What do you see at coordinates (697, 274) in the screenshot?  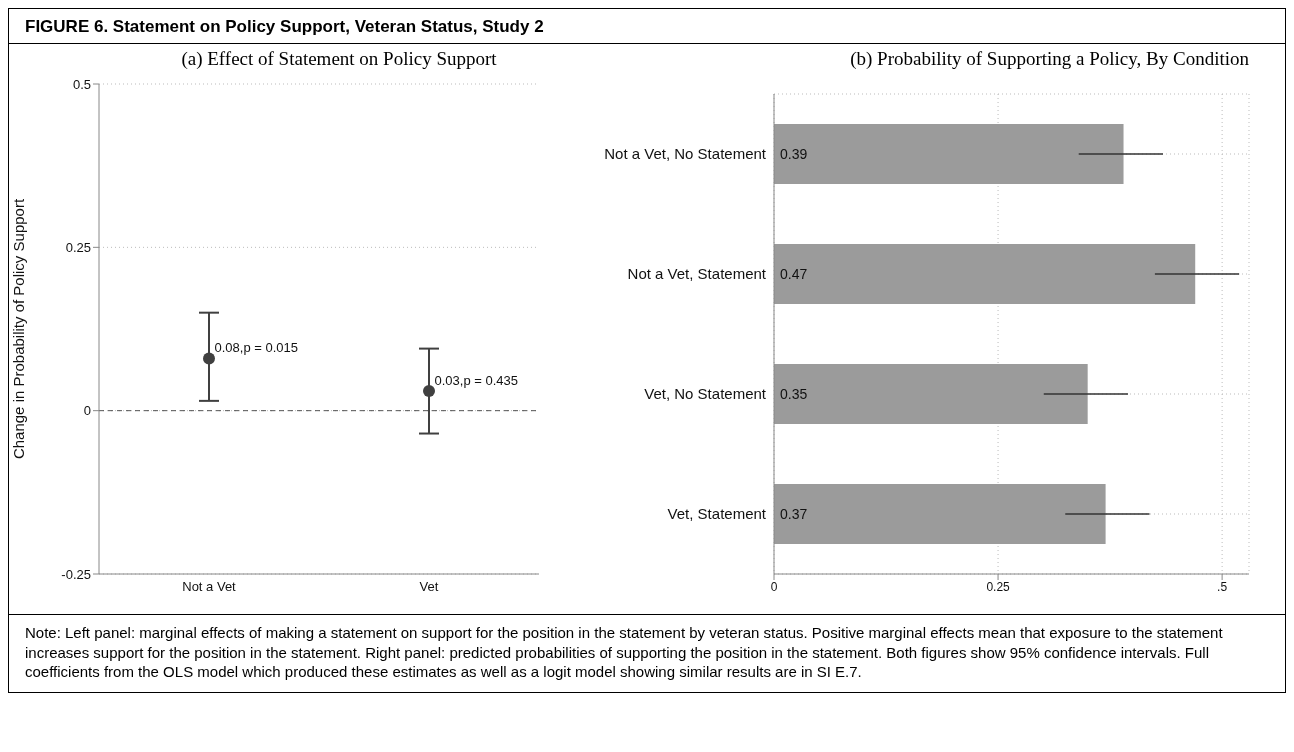 I see `y-tick-label: Not a Vet, Statement` at bounding box center [697, 274].